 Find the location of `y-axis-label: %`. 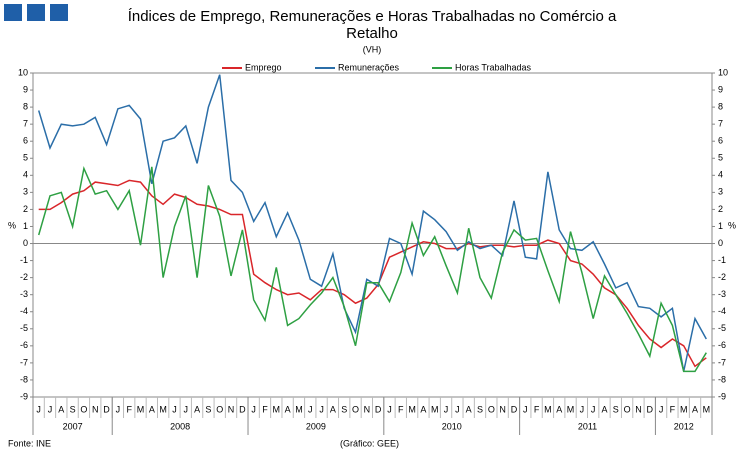

y-axis-label: % is located at coordinates (12, 225).